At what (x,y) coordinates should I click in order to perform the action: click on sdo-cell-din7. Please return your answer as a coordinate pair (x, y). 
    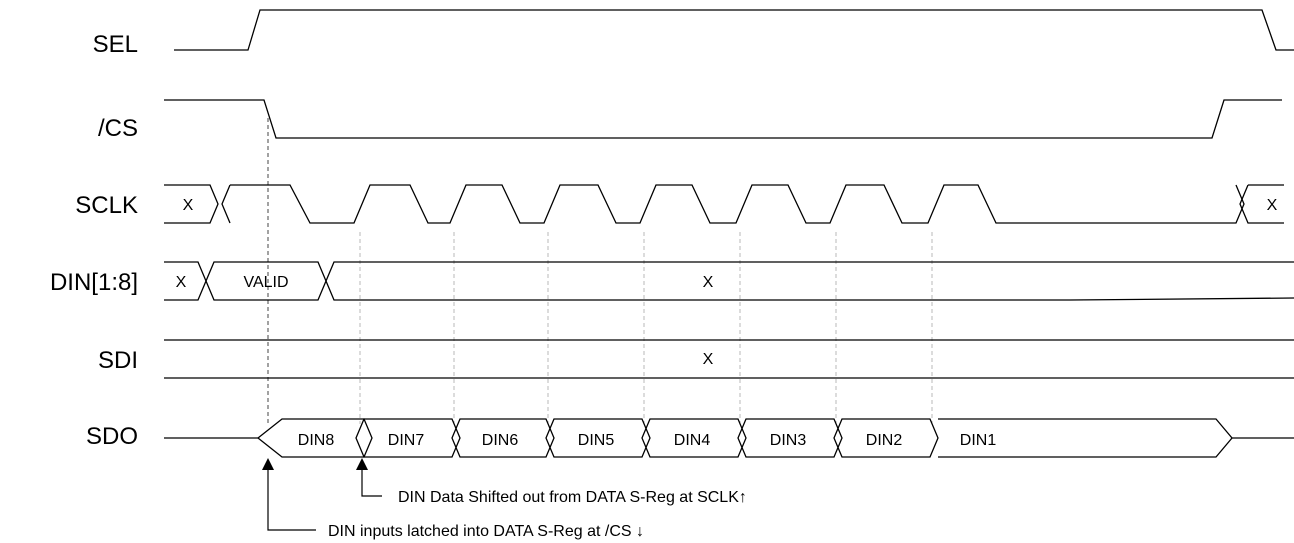
    Looking at the image, I should click on (408, 438).